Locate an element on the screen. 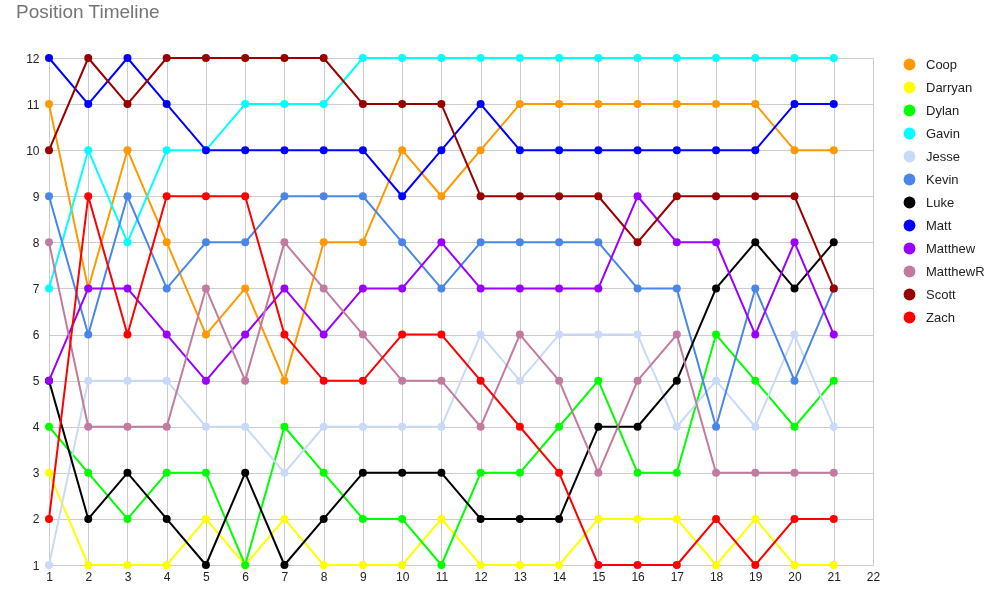 This screenshot has height=595, width=1001. x-tick-label: 5 is located at coordinates (207, 576).